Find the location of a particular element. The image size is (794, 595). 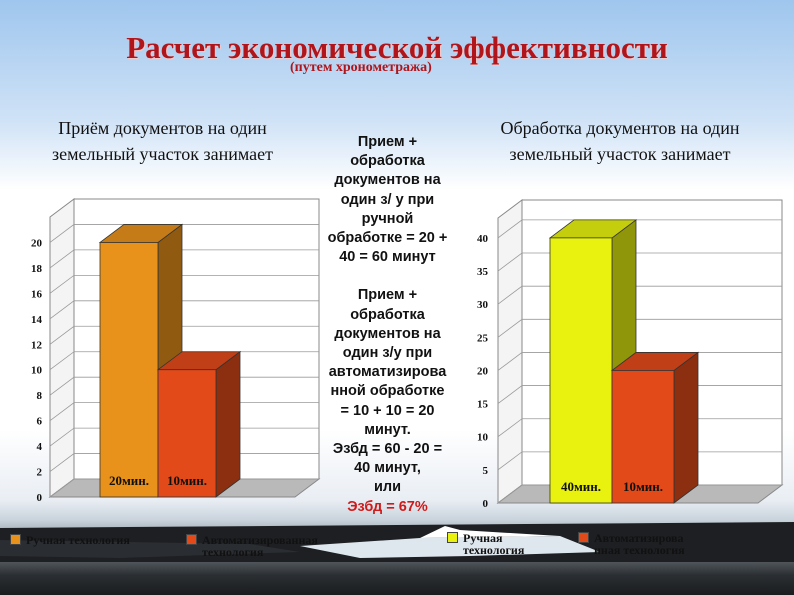

calc-line: один з/ у при is located at coordinates (387, 199).